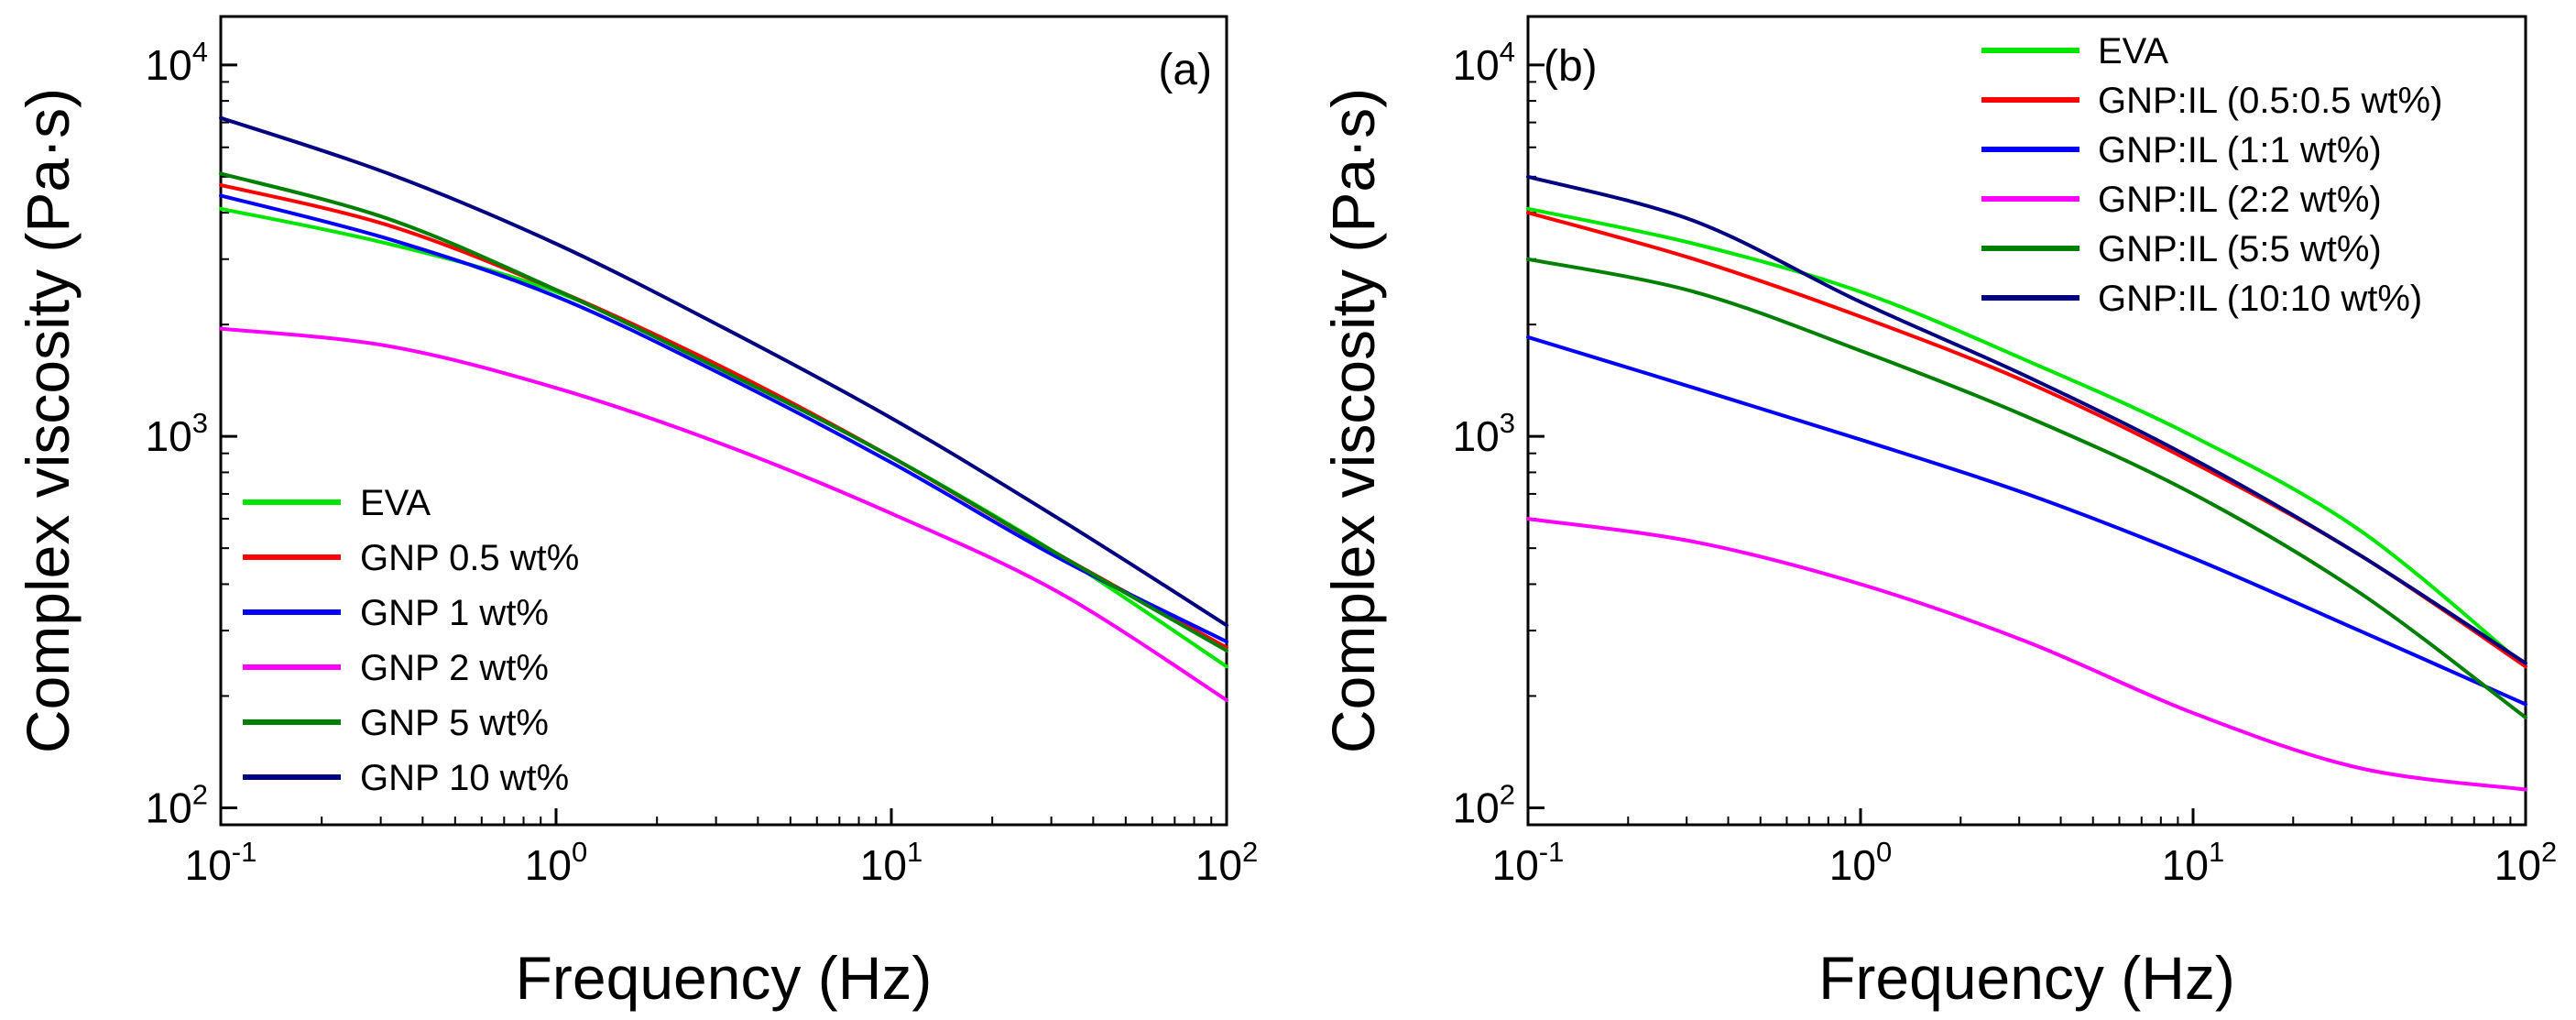  What do you see at coordinates (2240, 150) in the screenshot?
I see `panel-b-legend-label: GNP:IL (1:1 wt%)` at bounding box center [2240, 150].